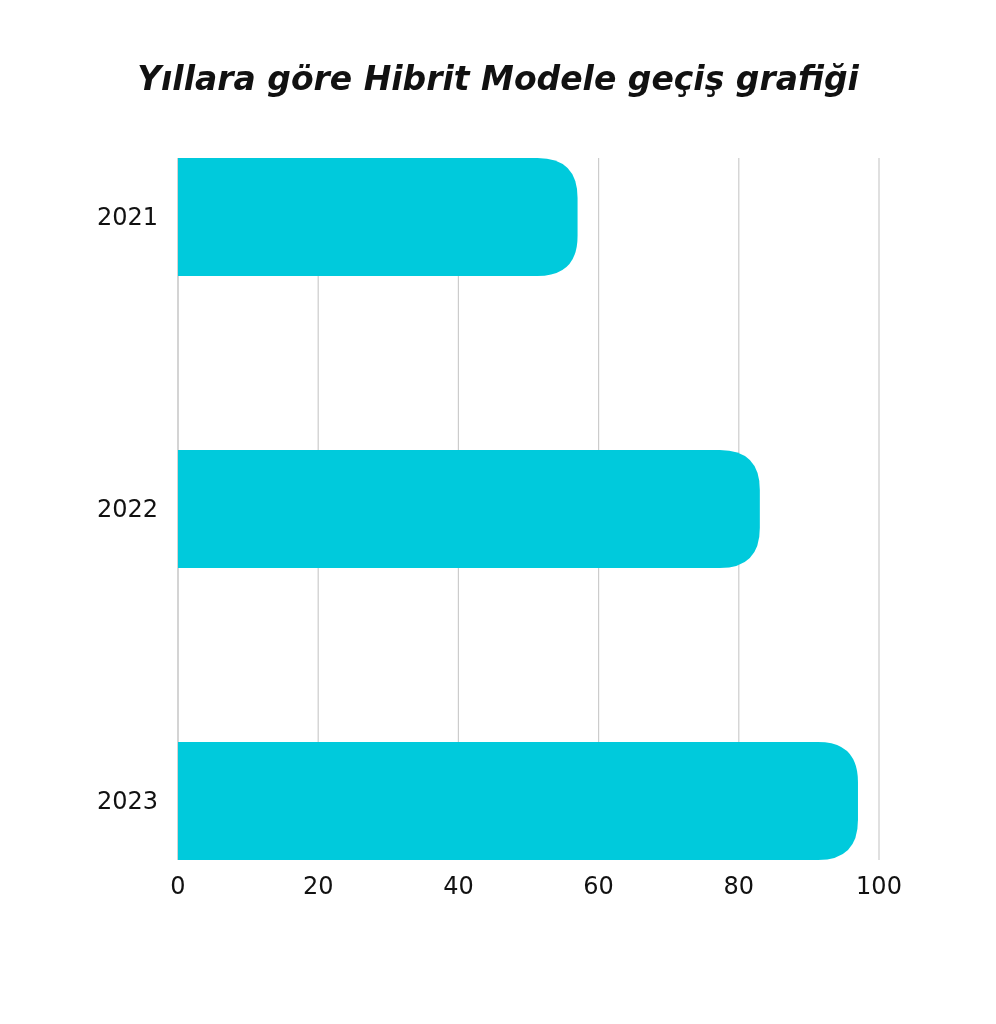 The image size is (996, 1024). What do you see at coordinates (458, 886) in the screenshot?
I see `x-tick-label: 40` at bounding box center [458, 886].